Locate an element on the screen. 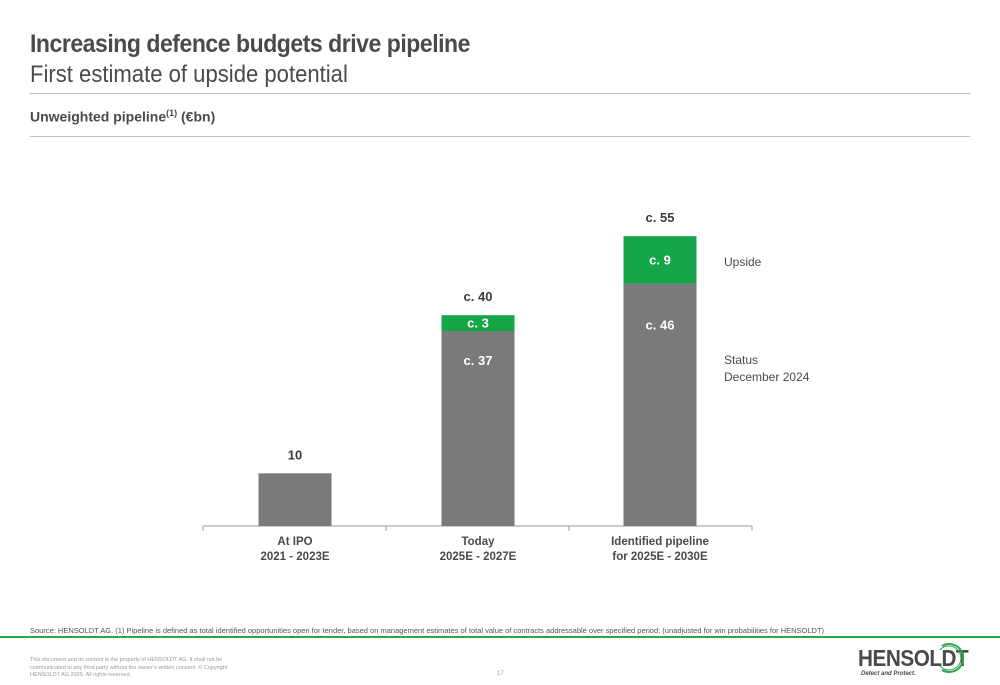 Image resolution: width=1000 pixels, height=685 pixels. bar-upside-label-1: c. 3 is located at coordinates (478, 323).